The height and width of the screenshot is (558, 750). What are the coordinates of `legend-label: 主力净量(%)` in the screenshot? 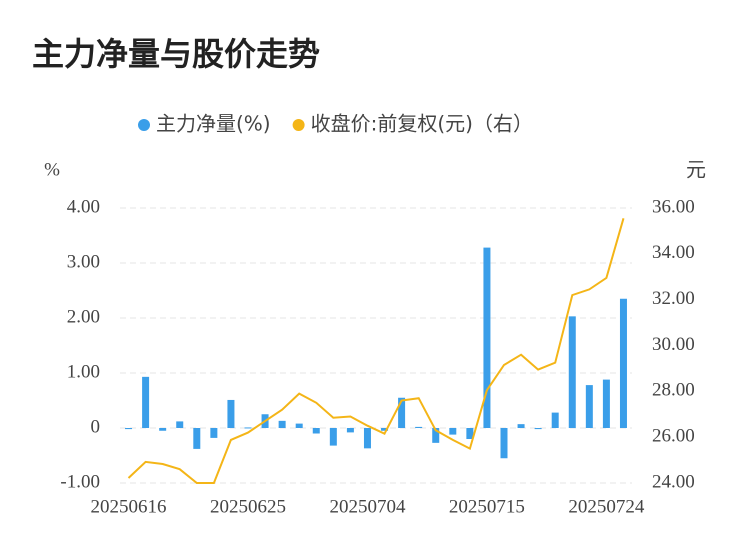 It's located at (213, 124).